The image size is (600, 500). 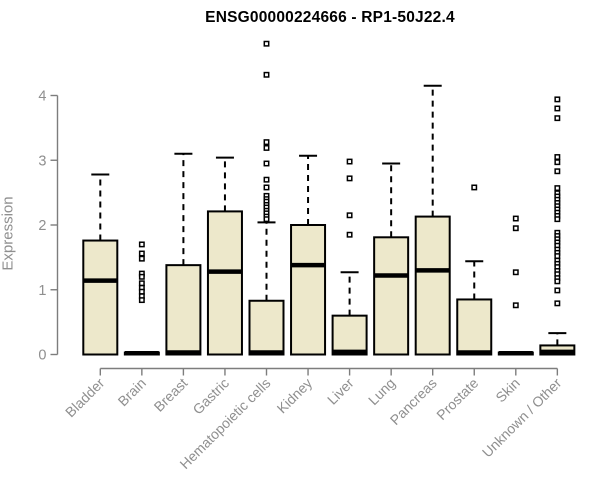 I want to click on box-kidney, so click(x=308, y=255).